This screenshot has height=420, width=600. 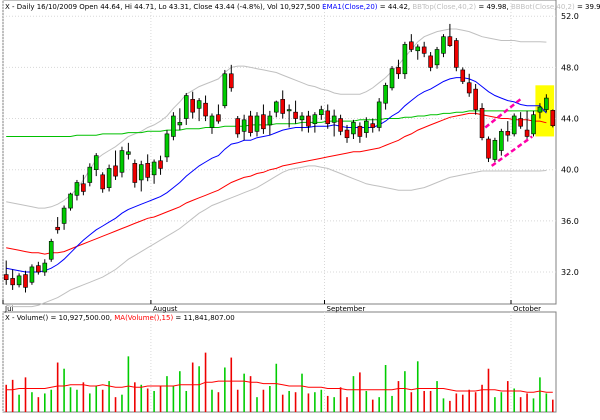 What do you see at coordinates (570, 272) in the screenshot?
I see `y-tick-label: 32.0` at bounding box center [570, 272].